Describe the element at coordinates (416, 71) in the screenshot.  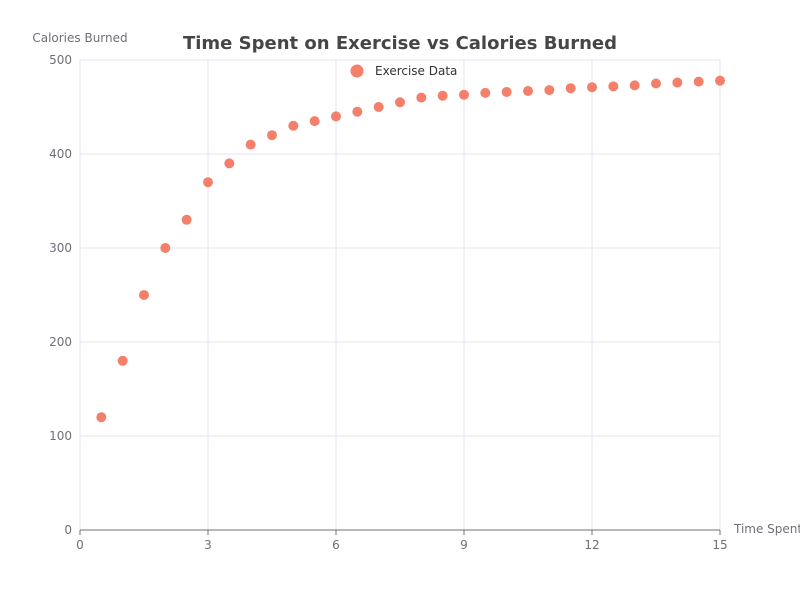
I see `legend-label: Exercise Data` at that location.